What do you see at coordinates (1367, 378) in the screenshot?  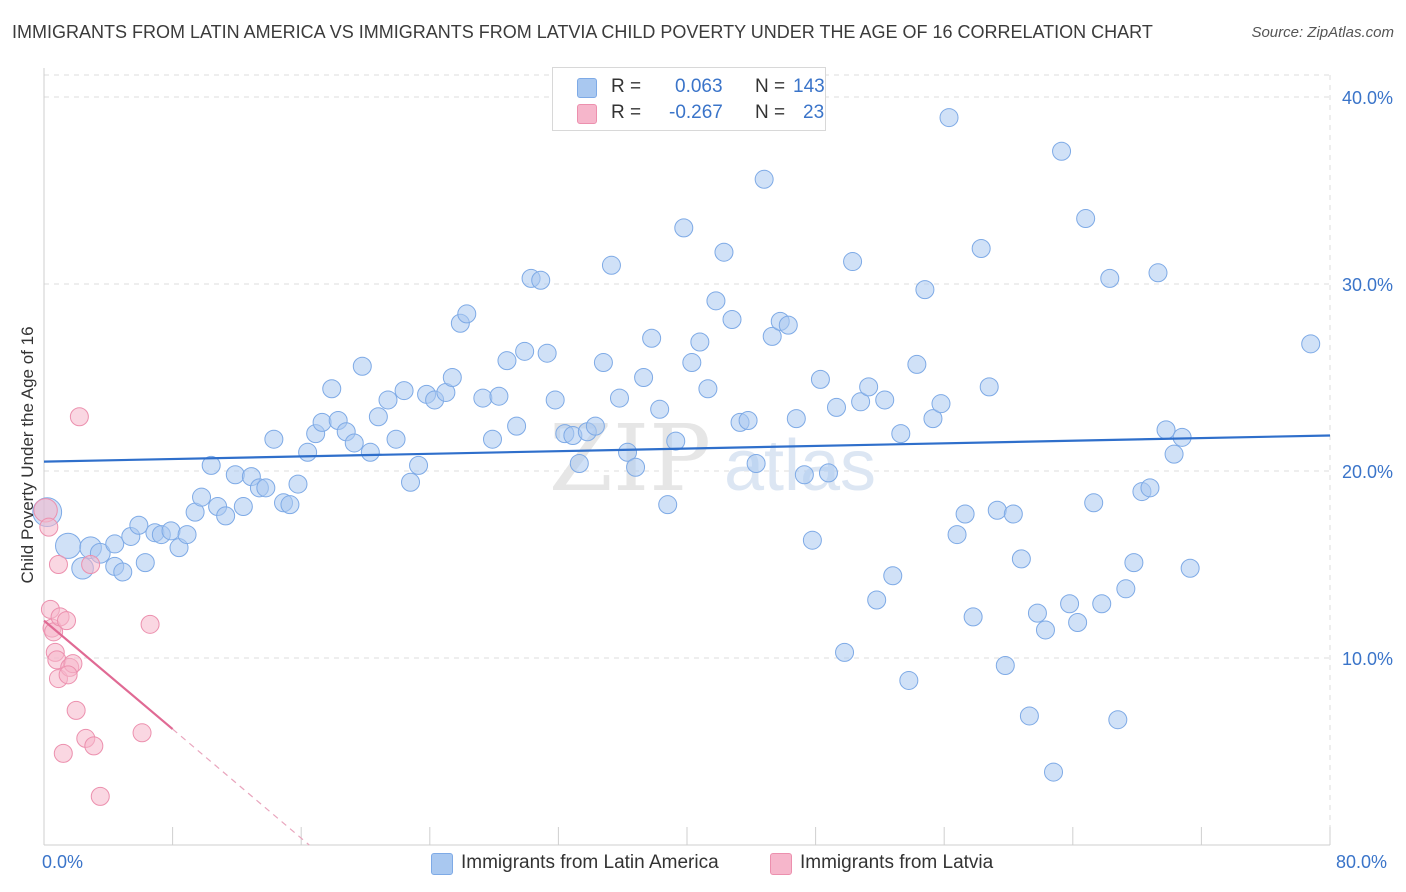 I see `y-tick-labels: 10.0% 20.0% 30.0% 40.0%` at bounding box center [1367, 378].